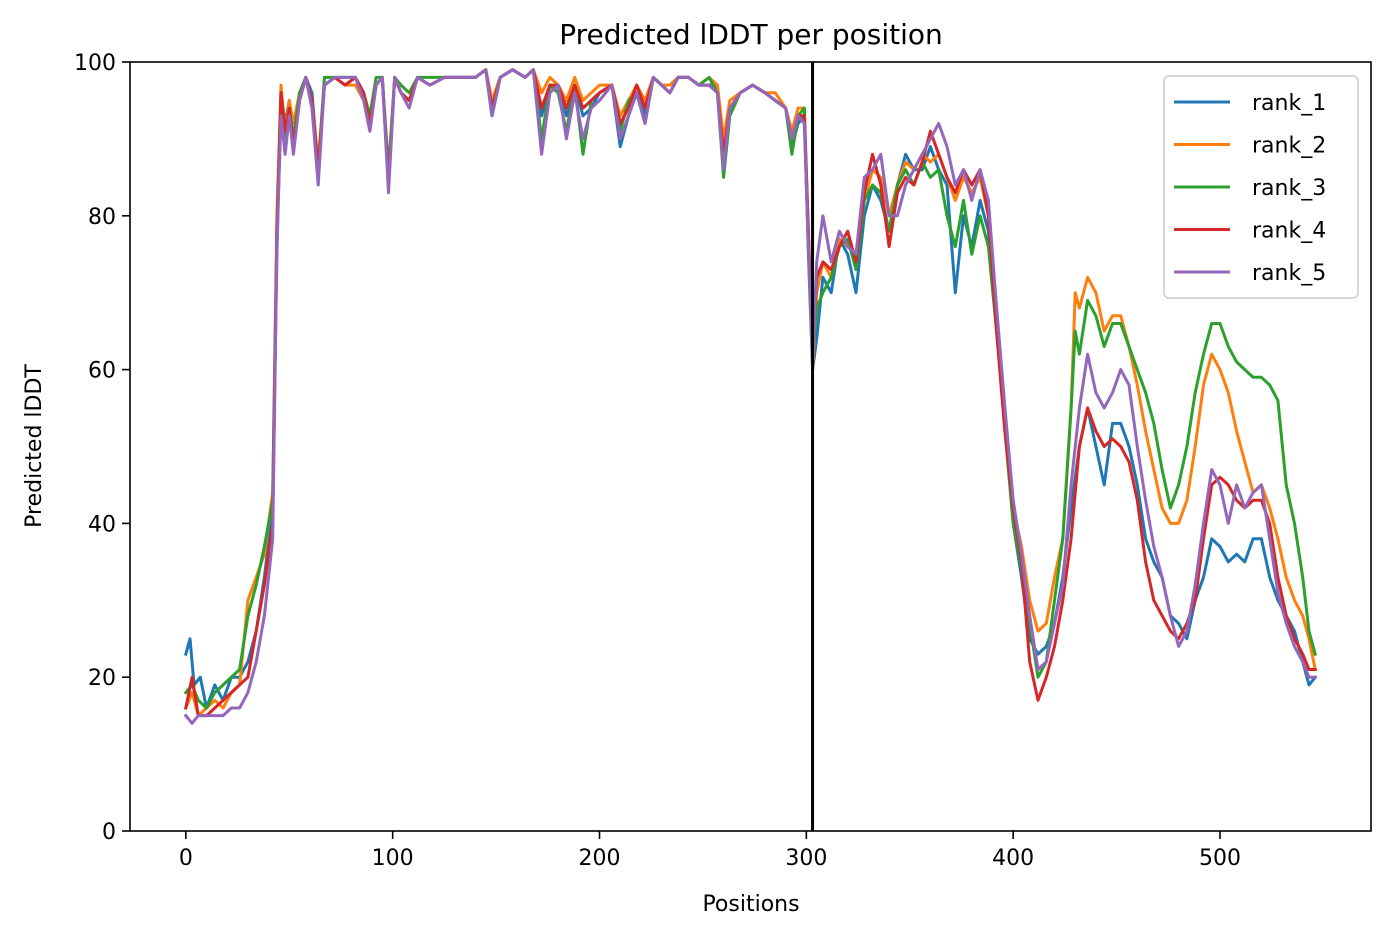 Image resolution: width=1391 pixels, height=939 pixels. Describe the element at coordinates (95, 63) in the screenshot. I see `y-tick-label: 100` at that location.